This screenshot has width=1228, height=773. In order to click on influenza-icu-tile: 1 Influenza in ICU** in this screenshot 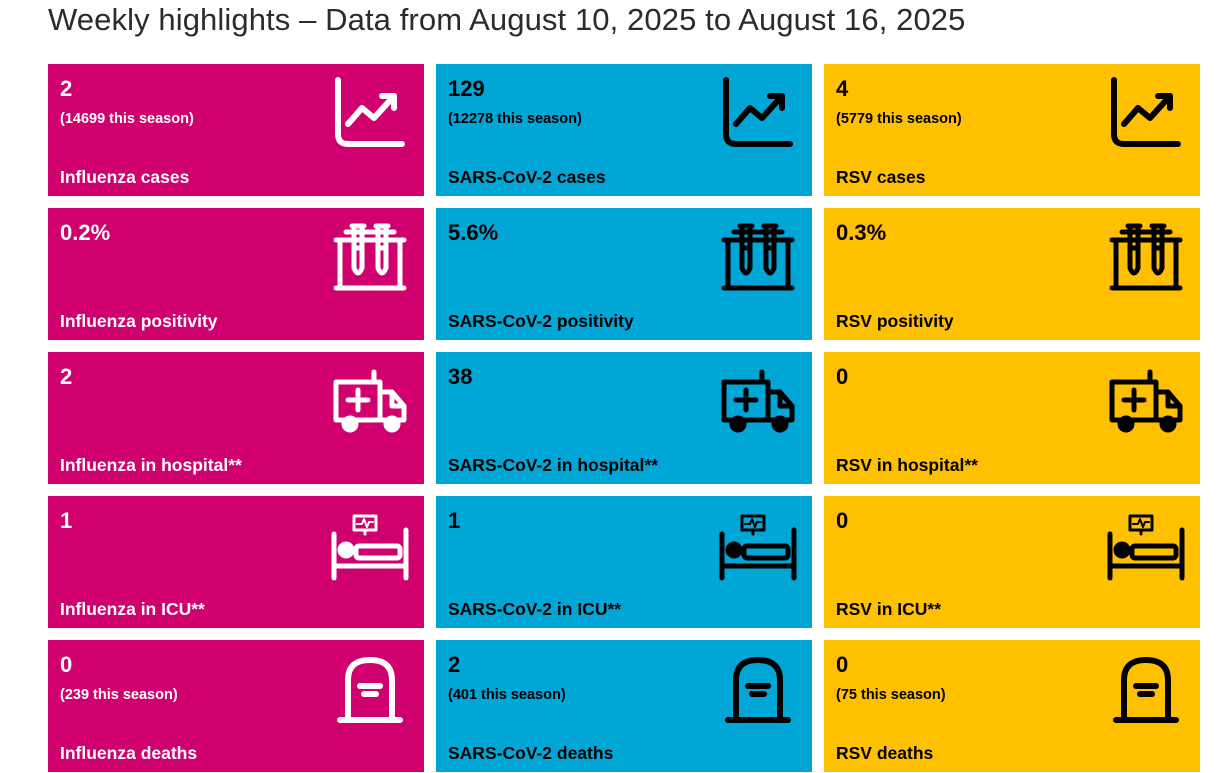, I will do `click(236, 562)`.